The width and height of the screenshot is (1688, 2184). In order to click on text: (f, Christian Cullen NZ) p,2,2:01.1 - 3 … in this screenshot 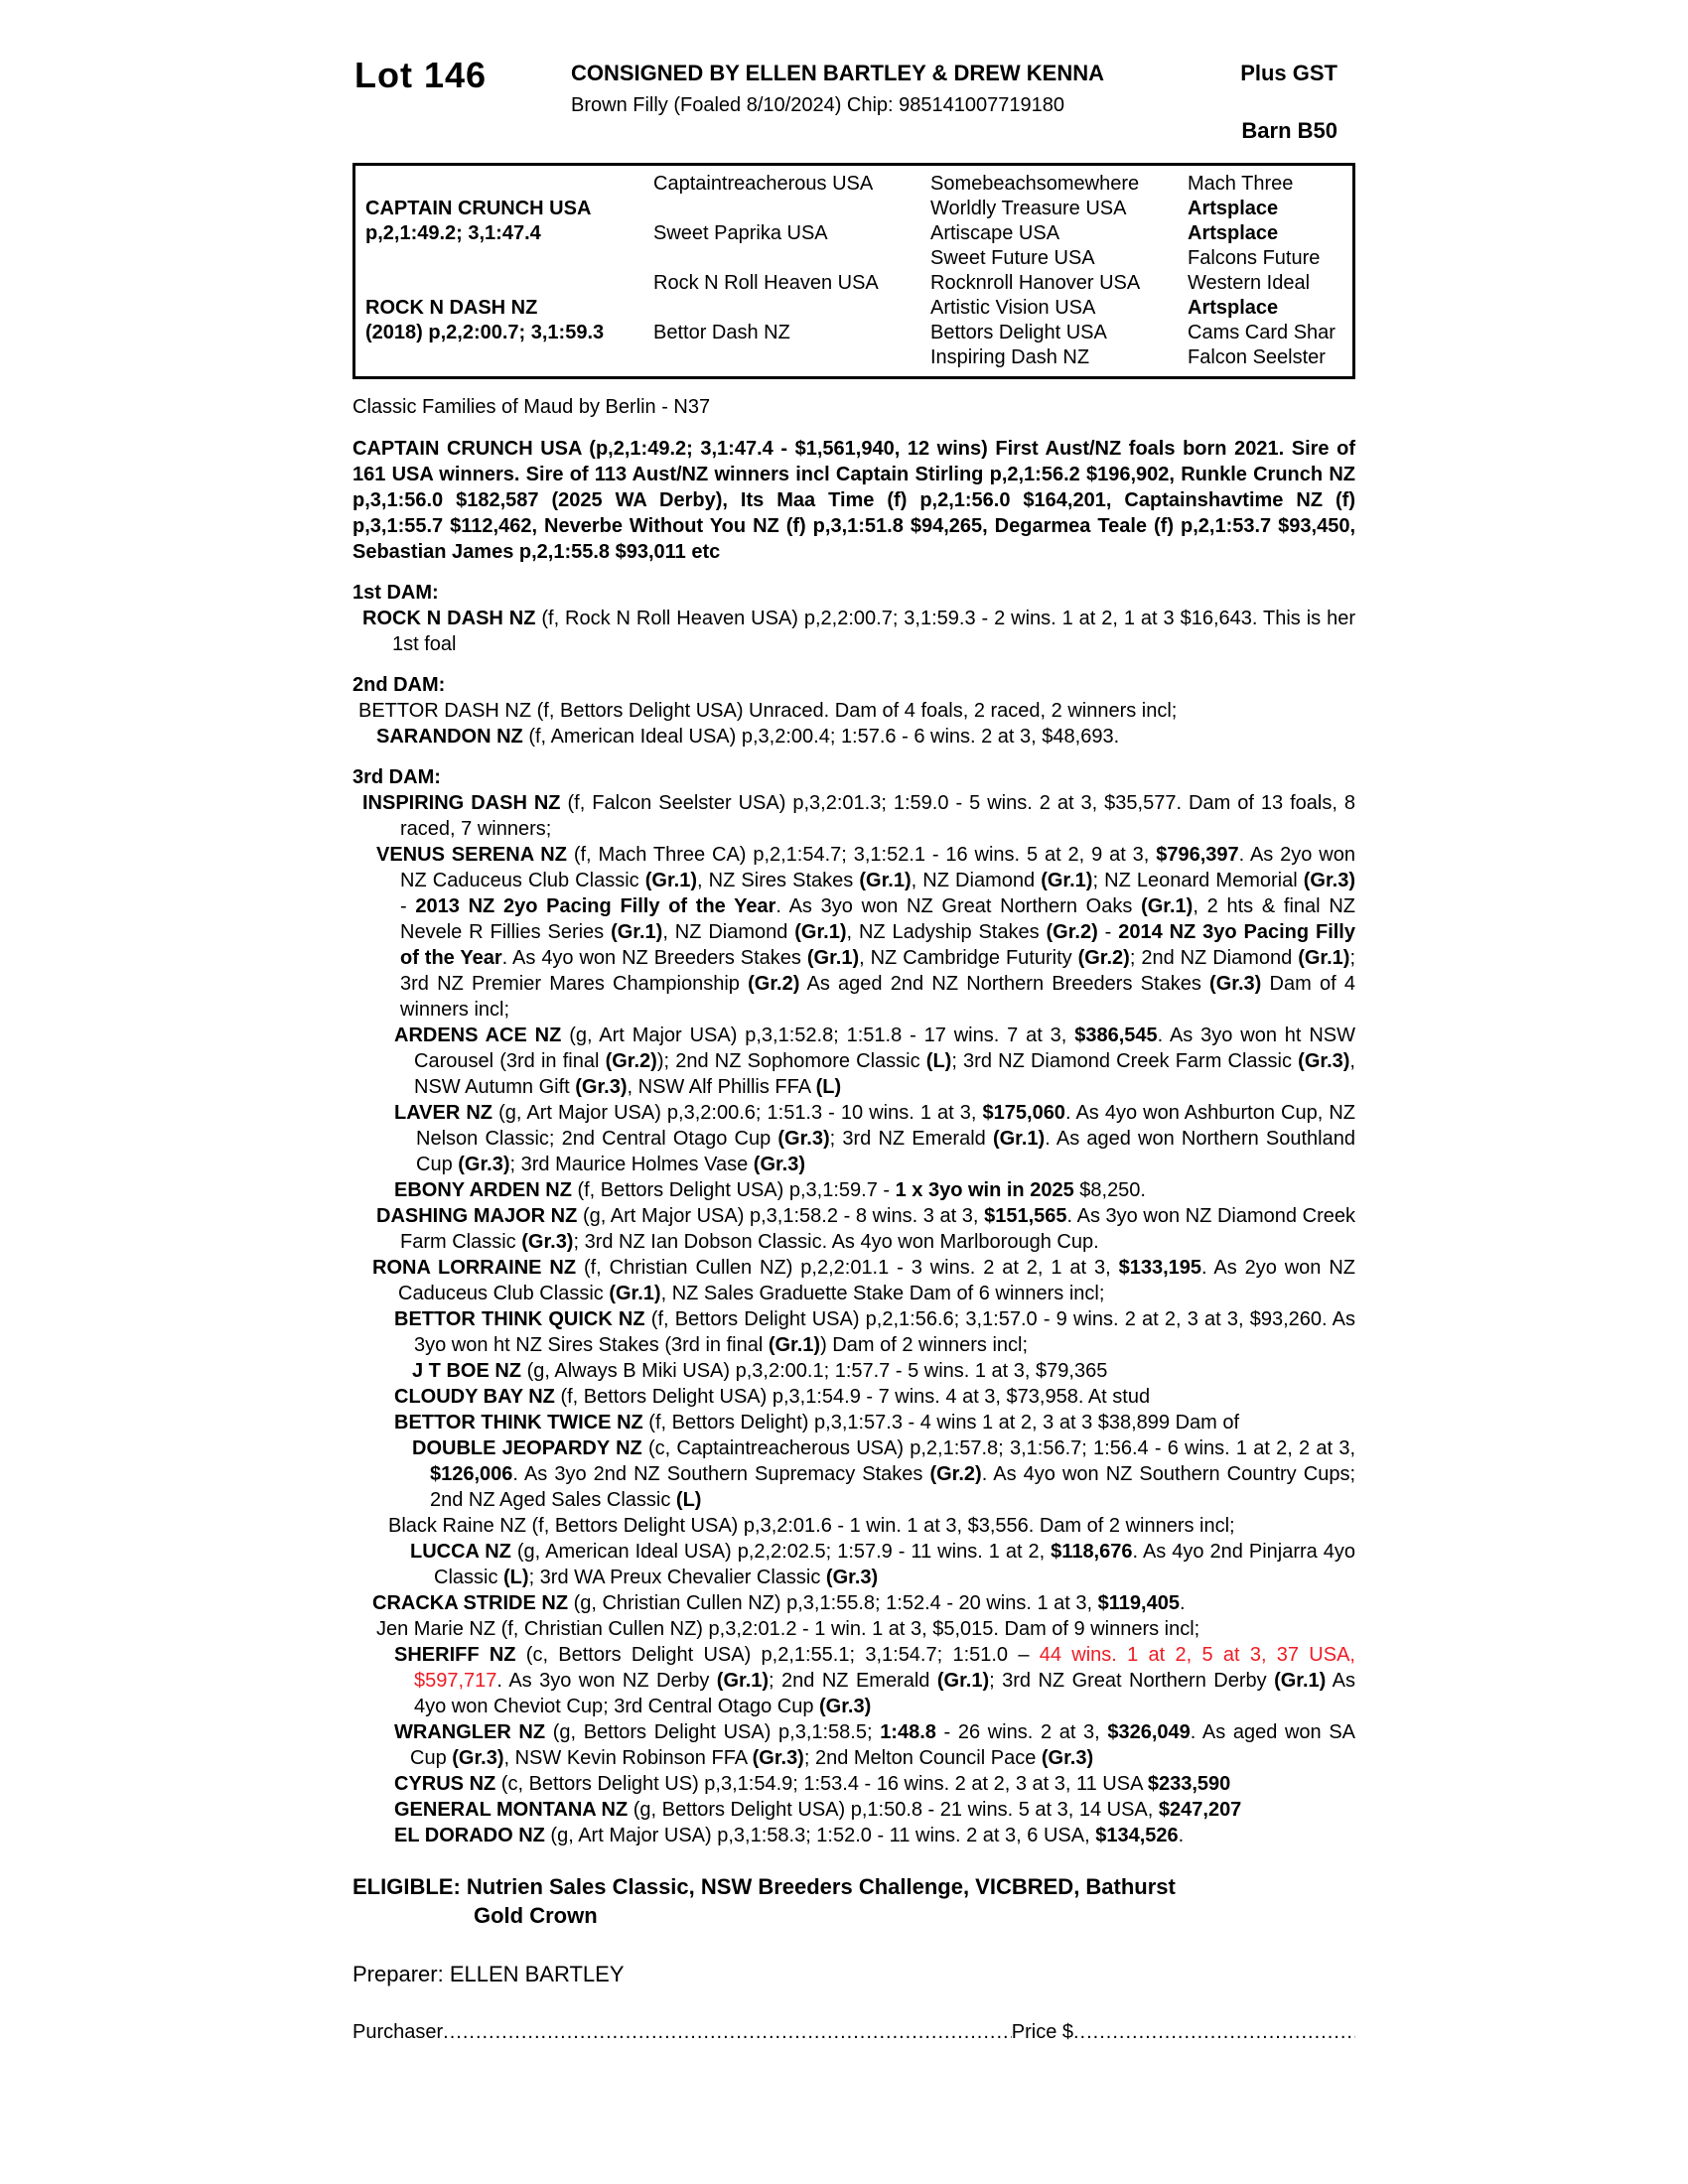, I will do `click(847, 1268)`.